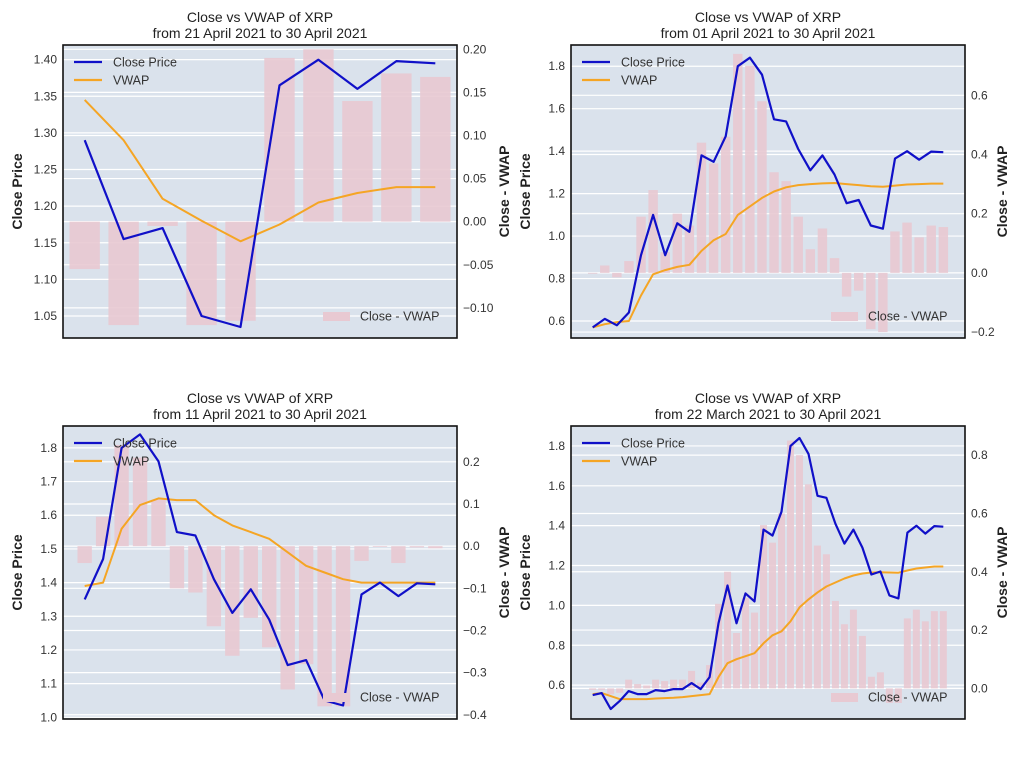  I want to click on y-tick-label: 1.40, so click(46, 60).